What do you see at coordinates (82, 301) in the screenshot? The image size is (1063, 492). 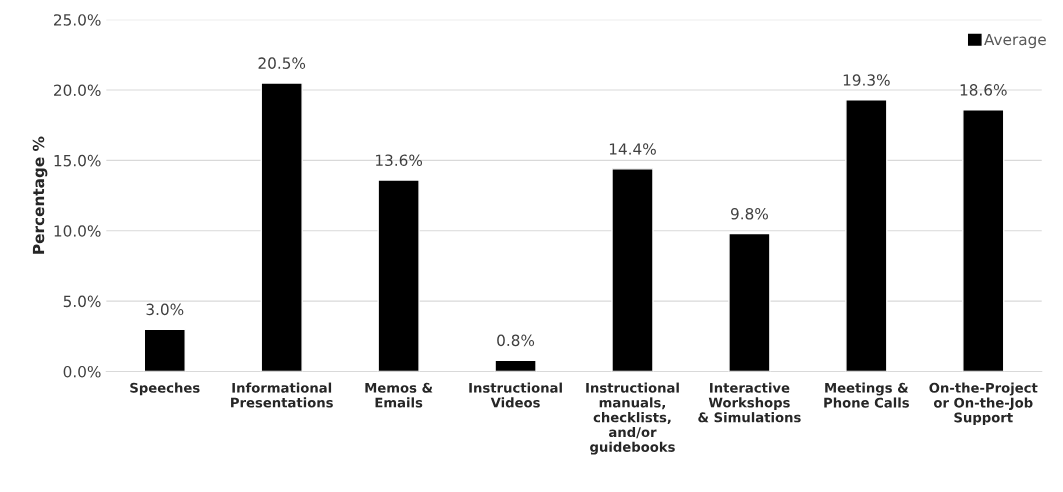 I see `y-tick-label: 5.0%` at bounding box center [82, 301].